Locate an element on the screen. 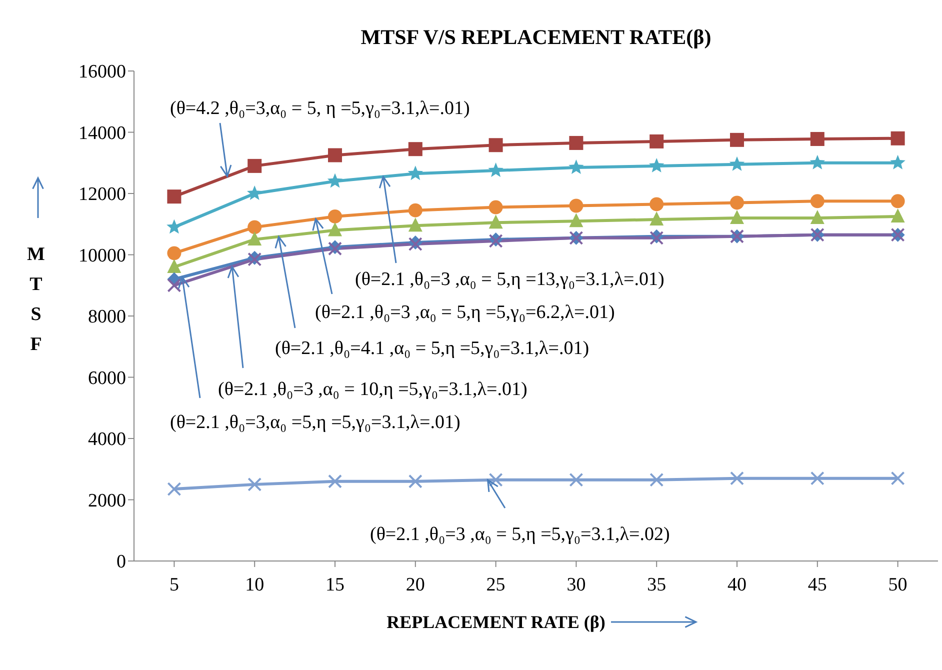 The height and width of the screenshot is (670, 942). annotation: (θ=2.1 ,θ₀=3 ,α₀ = 5,η =13,γ₀=3.1,λ=.01) is located at coordinates (509, 279).